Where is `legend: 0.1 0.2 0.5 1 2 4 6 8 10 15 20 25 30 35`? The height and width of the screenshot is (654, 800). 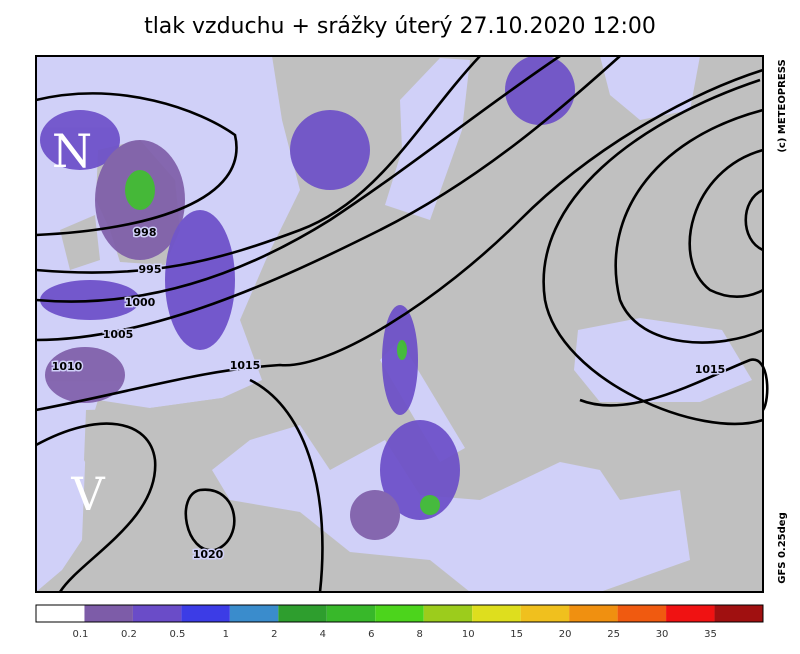
legend: 0.1 0.2 0.5 1 2 4 6 8 10 15 20 25 30 35 is located at coordinates (399, 622).